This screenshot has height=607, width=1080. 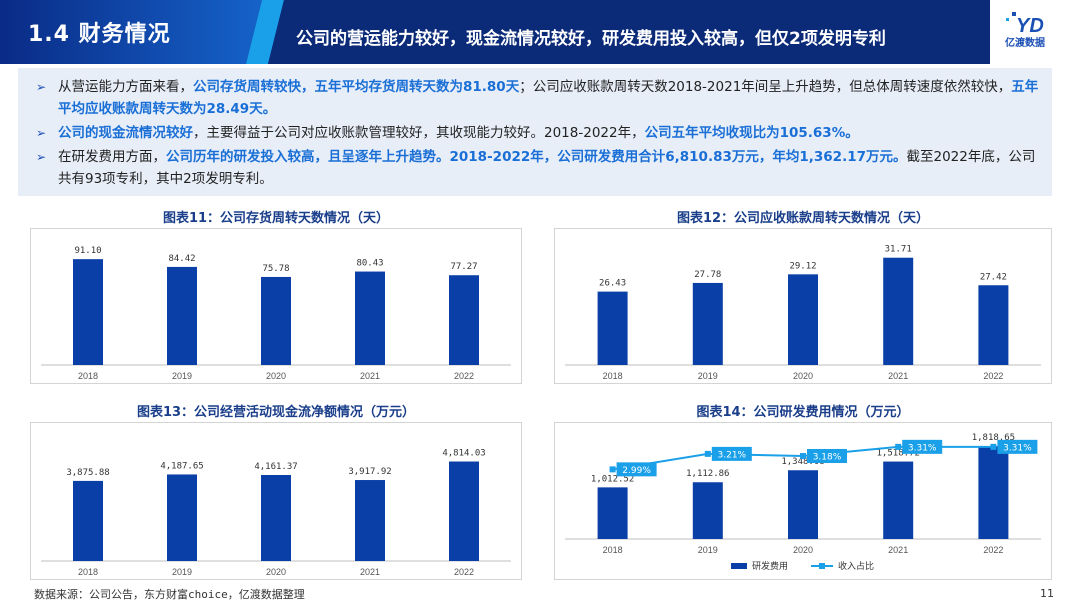 I want to click on line-data-label: 3.18%, so click(x=827, y=457).